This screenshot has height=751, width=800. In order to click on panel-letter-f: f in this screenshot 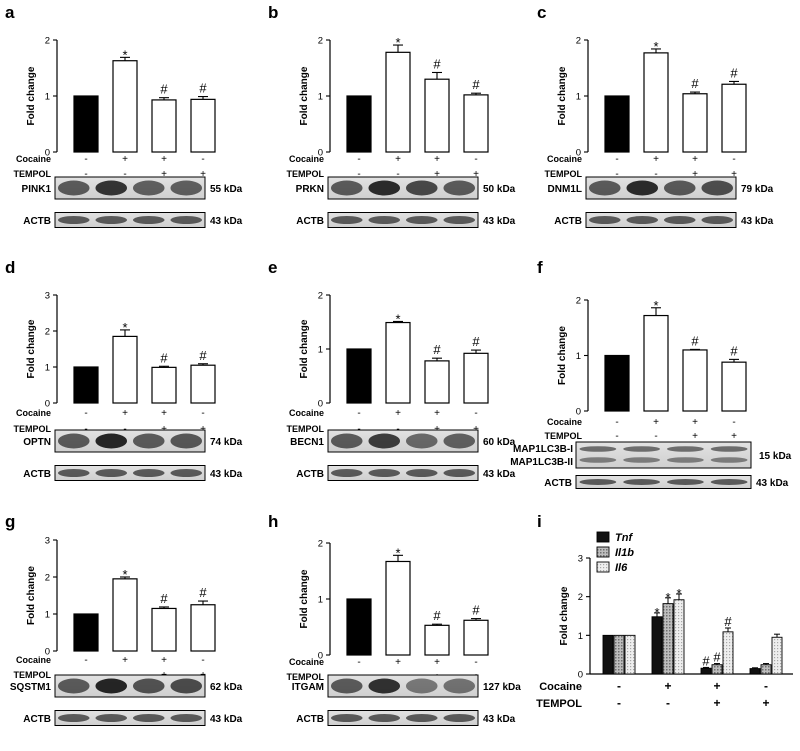, I will do `click(540, 267)`.